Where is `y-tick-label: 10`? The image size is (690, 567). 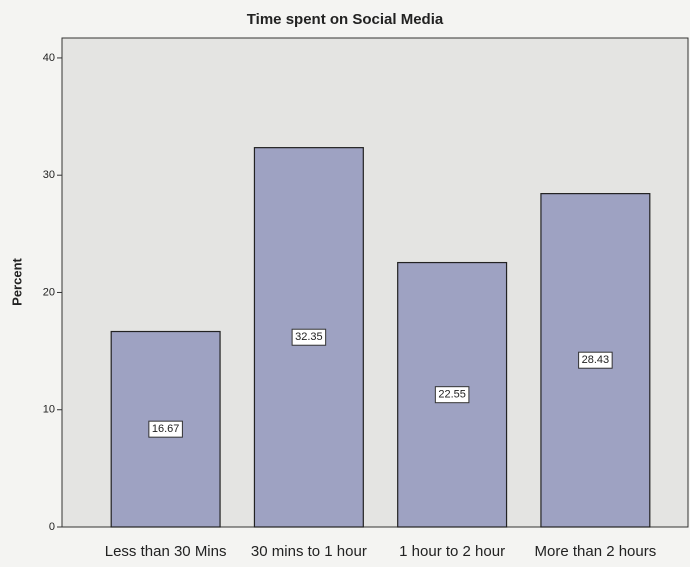
y-tick-label: 10 is located at coordinates (49, 410).